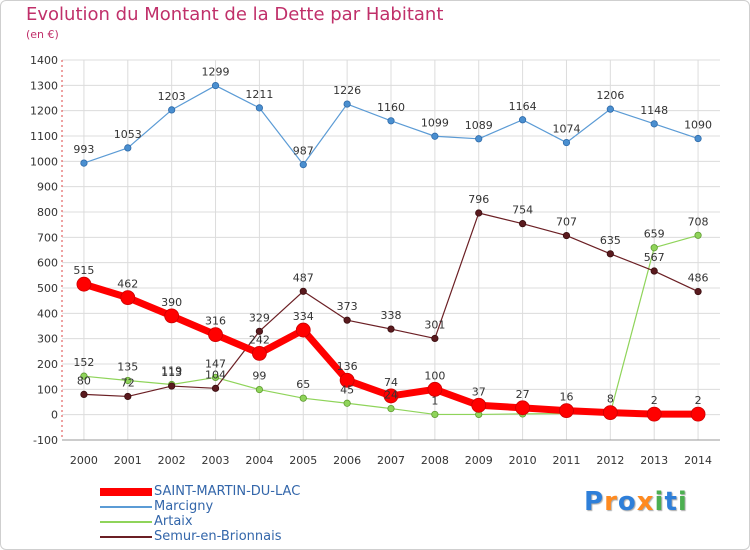  I want to click on x-tick-label: 2010, so click(523, 460).